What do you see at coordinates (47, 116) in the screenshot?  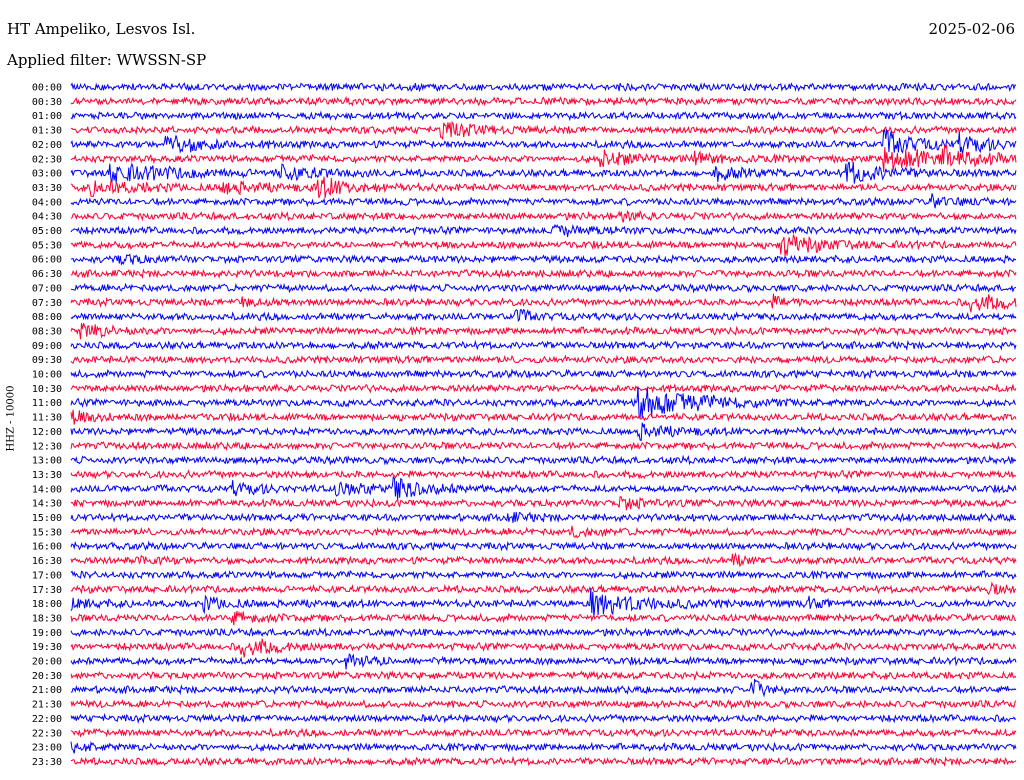 I see `row-time-label: 01:00` at bounding box center [47, 116].